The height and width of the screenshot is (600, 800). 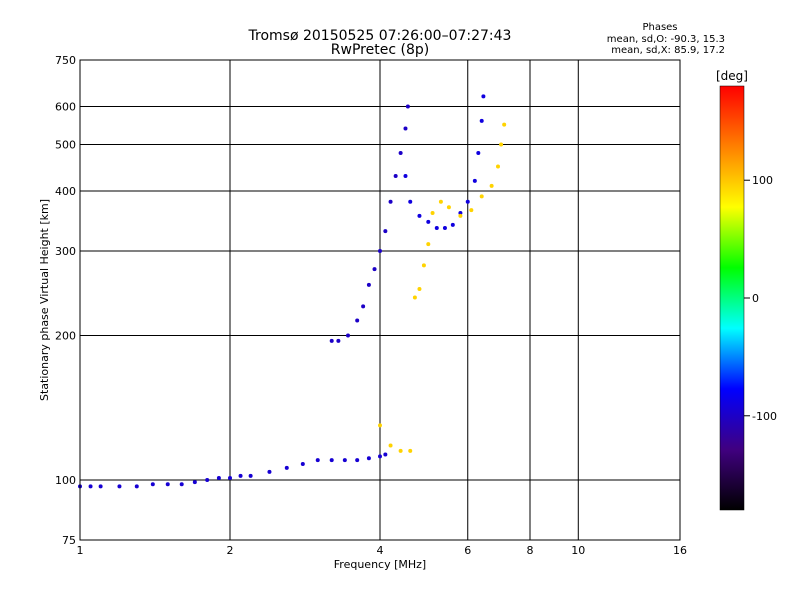 I want to click on y-tick-label: 300, so click(x=65, y=251).